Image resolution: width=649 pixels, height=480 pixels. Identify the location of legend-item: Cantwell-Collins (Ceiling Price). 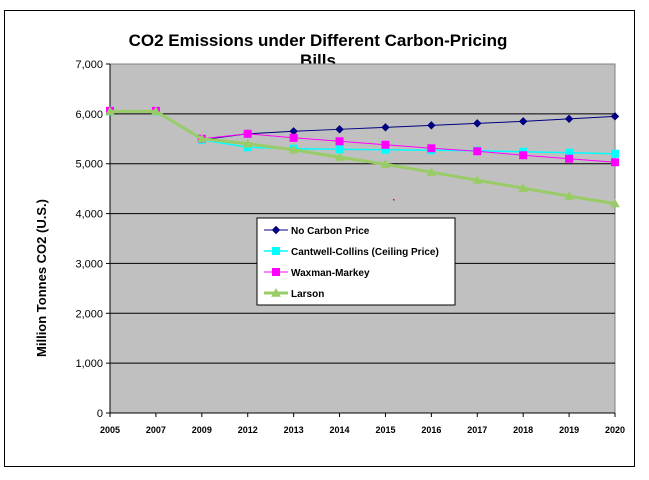
(351, 252).